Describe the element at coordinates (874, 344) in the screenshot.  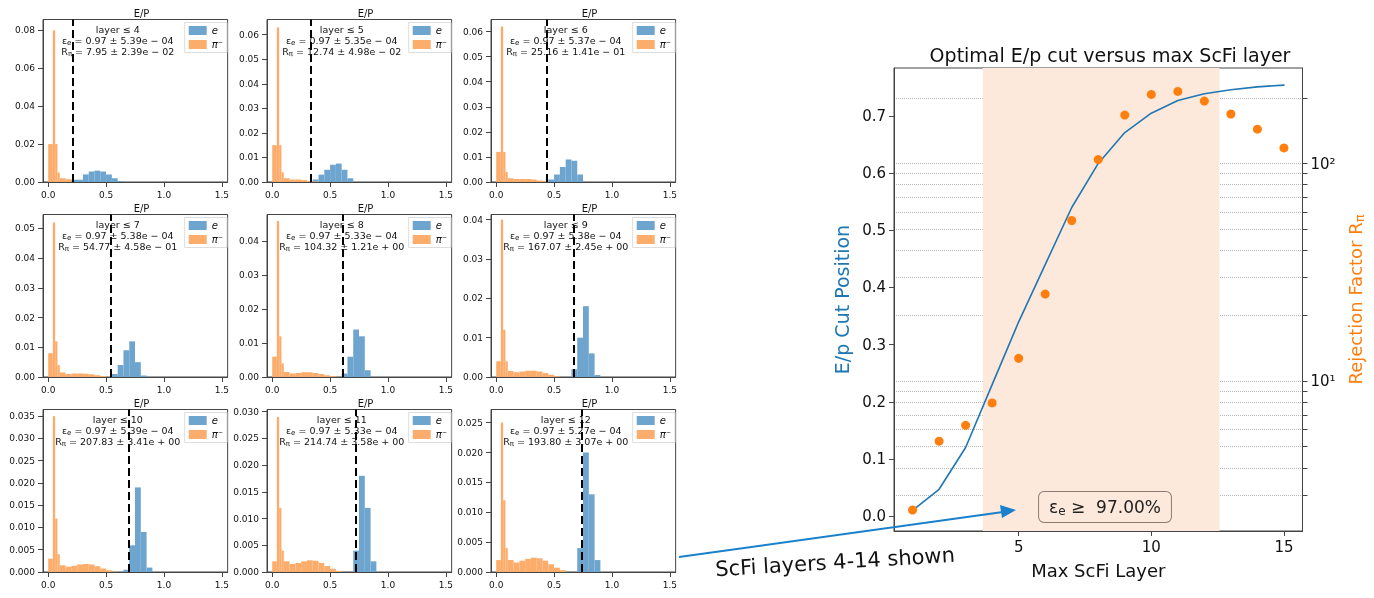
I see `y-tick-label: 0.3` at that location.